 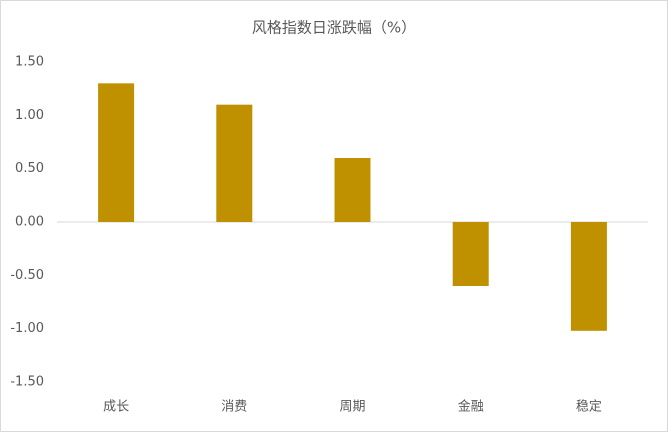 I want to click on x-tick-label: 金融, so click(x=471, y=407).